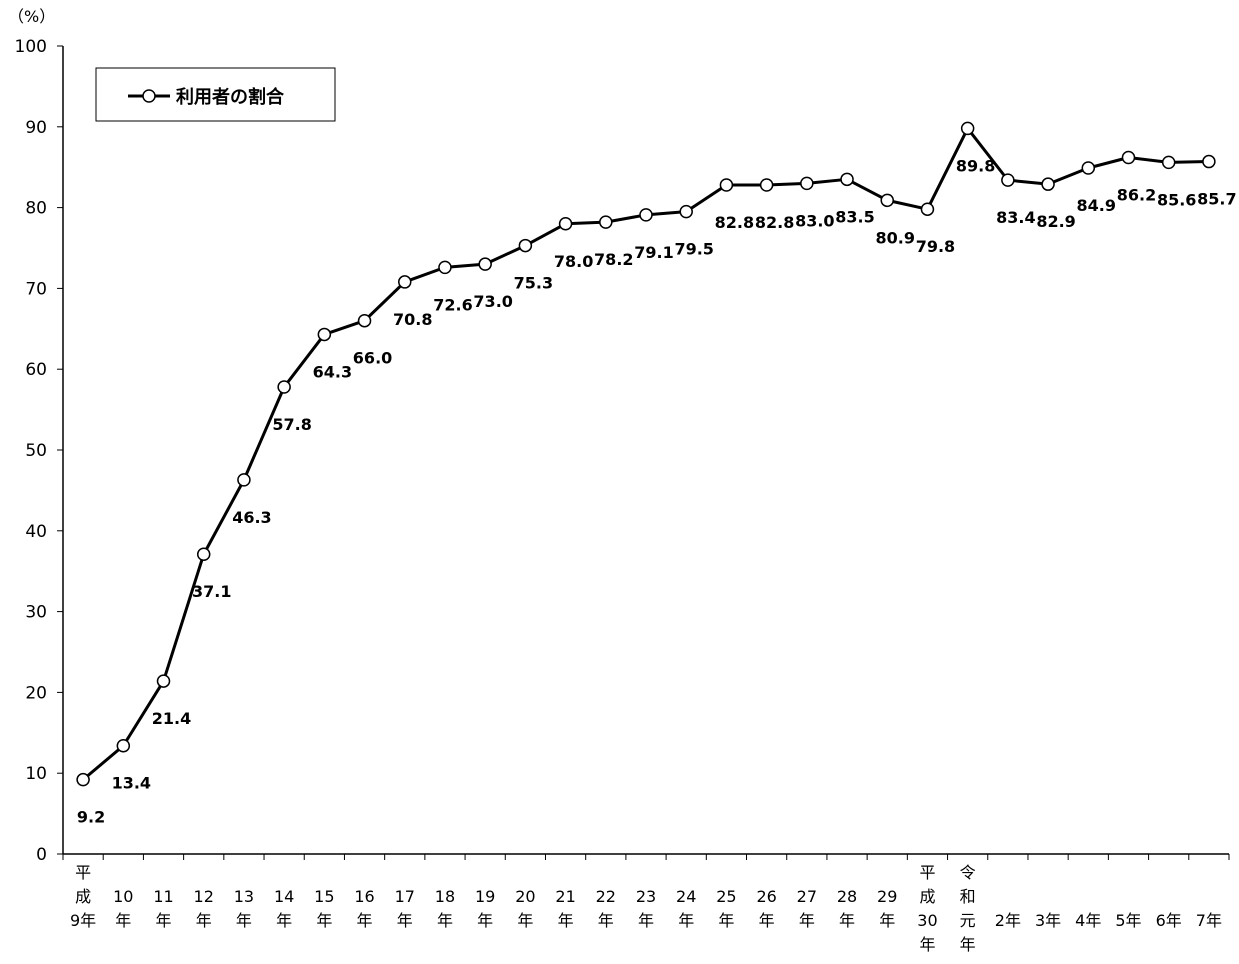 The image size is (1239, 964). What do you see at coordinates (36, 451) in the screenshot?
I see `y-tick-label: 50` at bounding box center [36, 451].